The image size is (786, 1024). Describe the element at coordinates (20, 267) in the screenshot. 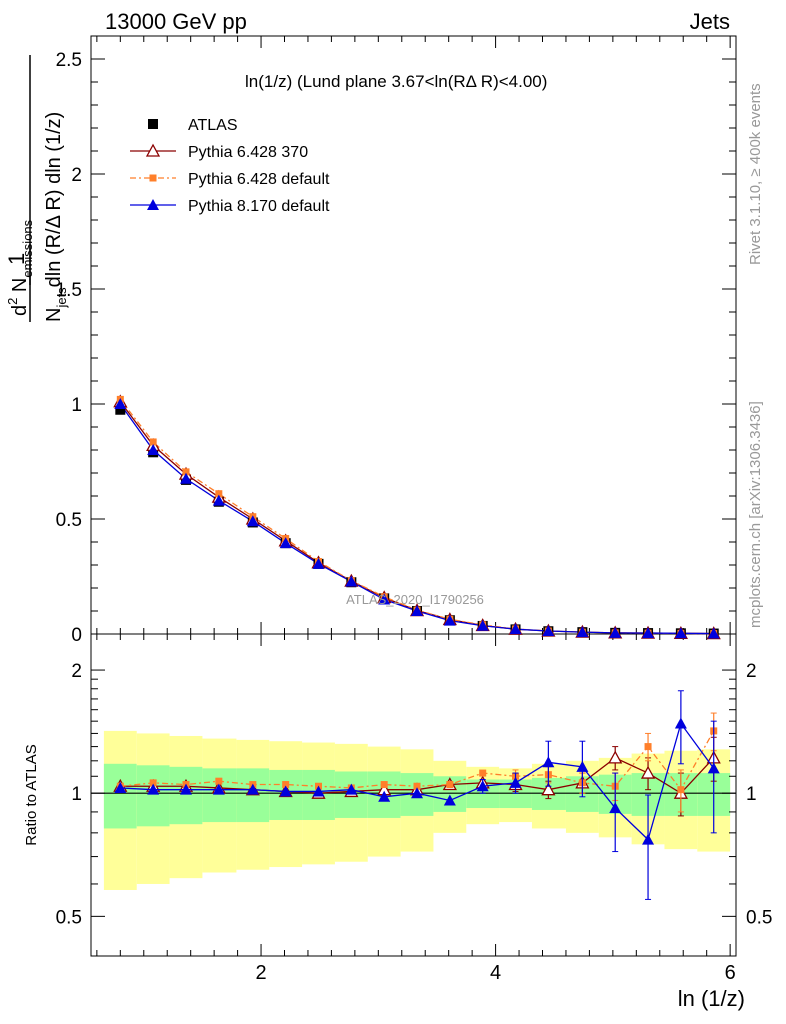

I see `y-label-numerator: d2 Nemissions` at that location.